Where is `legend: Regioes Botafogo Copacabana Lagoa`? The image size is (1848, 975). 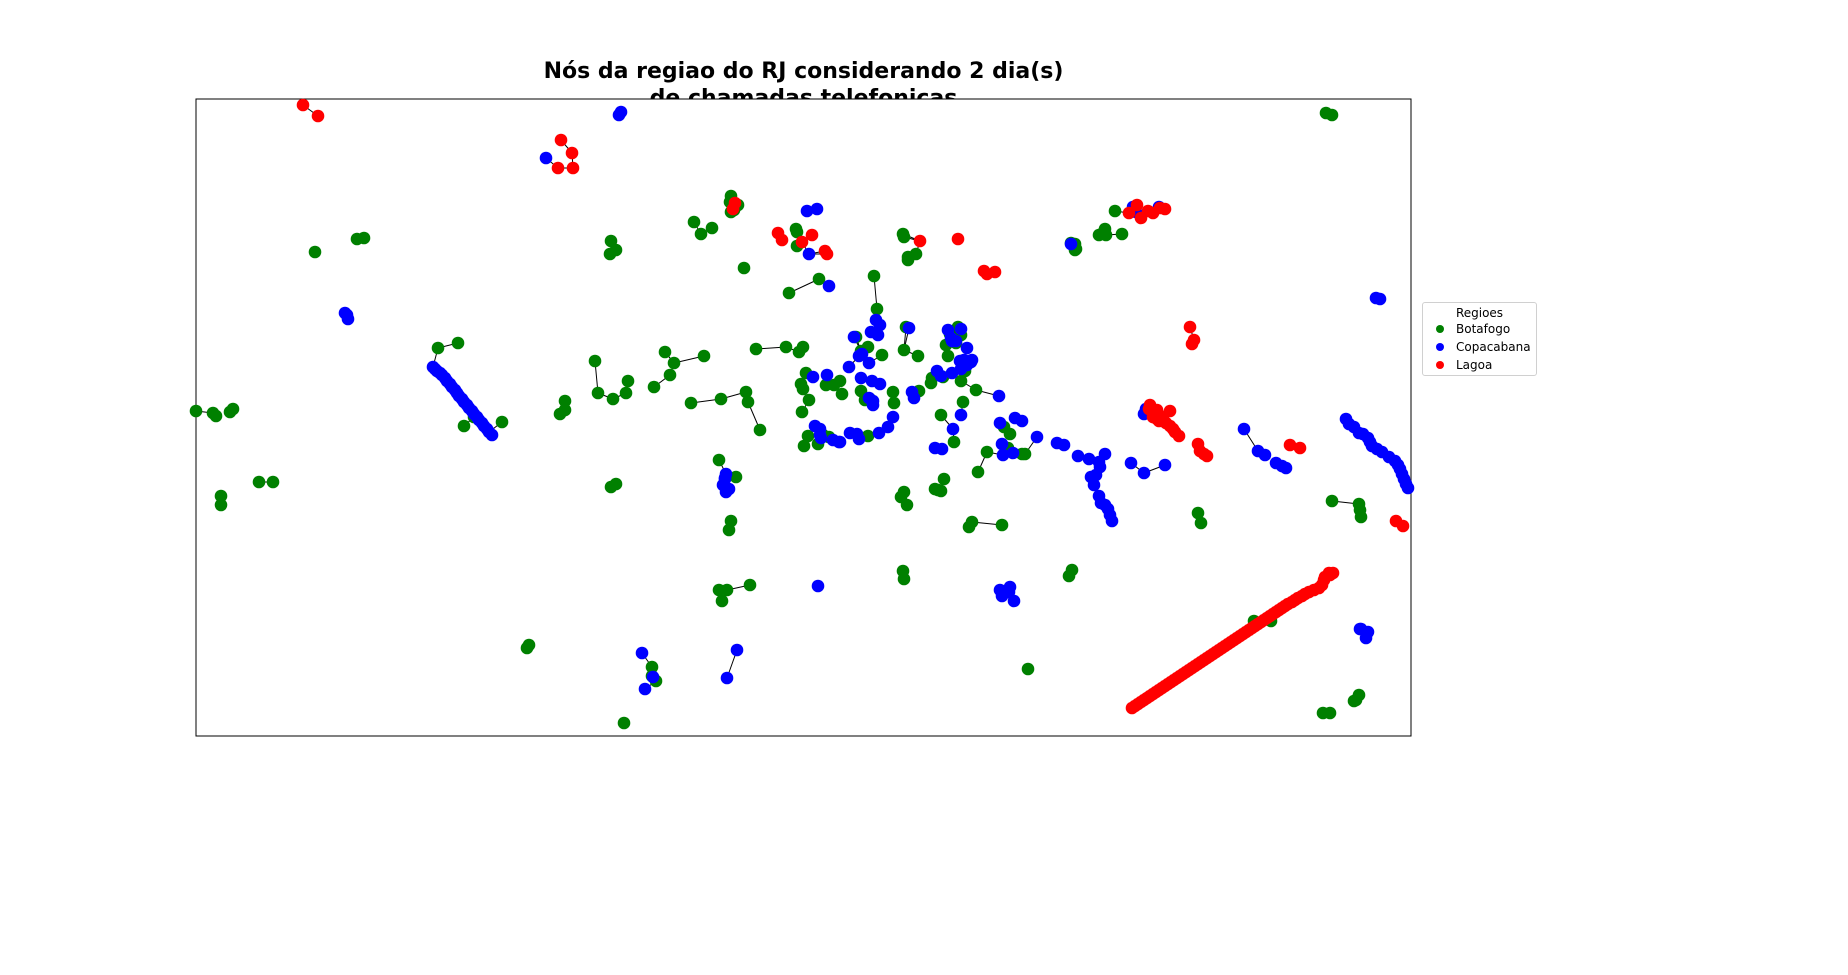
legend: Regioes Botafogo Copacabana Lagoa is located at coordinates (1479, 339).